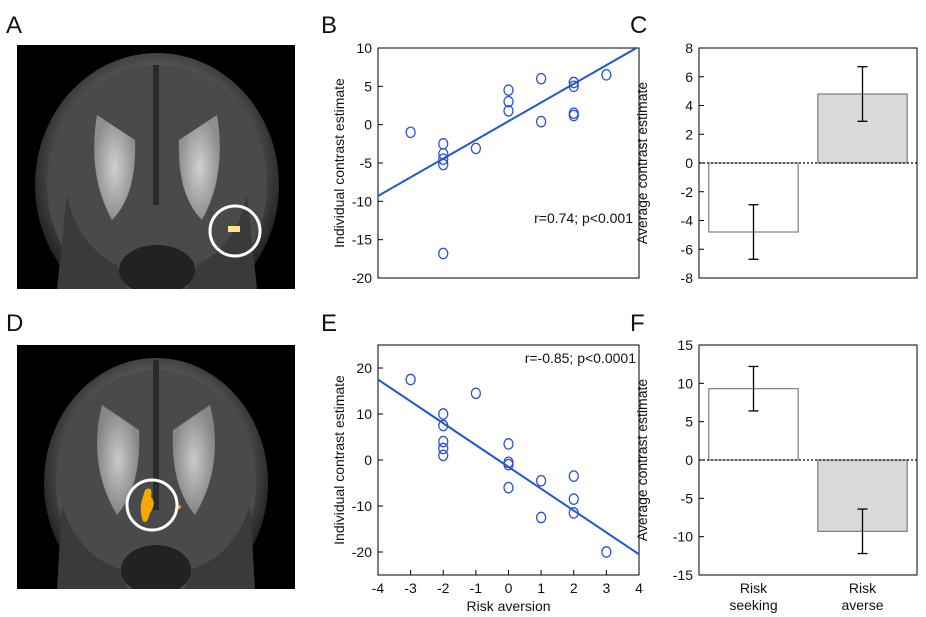  Describe the element at coordinates (329, 323) in the screenshot. I see `panel-label-e: E` at that location.